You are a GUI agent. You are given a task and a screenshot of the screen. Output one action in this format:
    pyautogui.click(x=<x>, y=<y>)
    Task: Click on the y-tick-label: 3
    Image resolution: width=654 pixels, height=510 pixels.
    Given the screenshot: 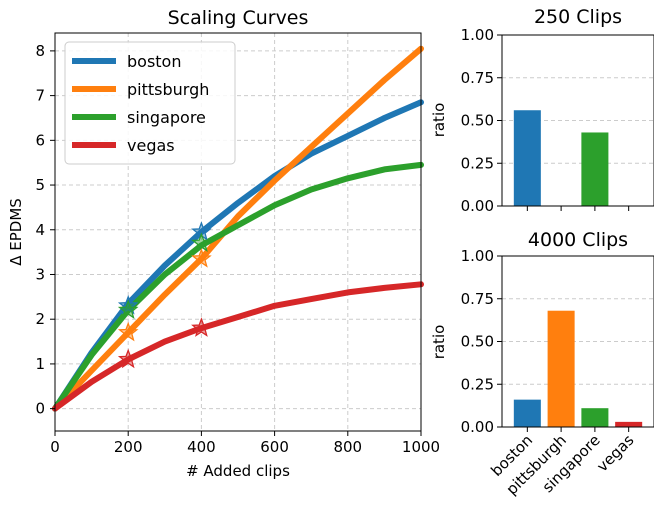 What is the action you would take?
    pyautogui.click(x=40, y=274)
    